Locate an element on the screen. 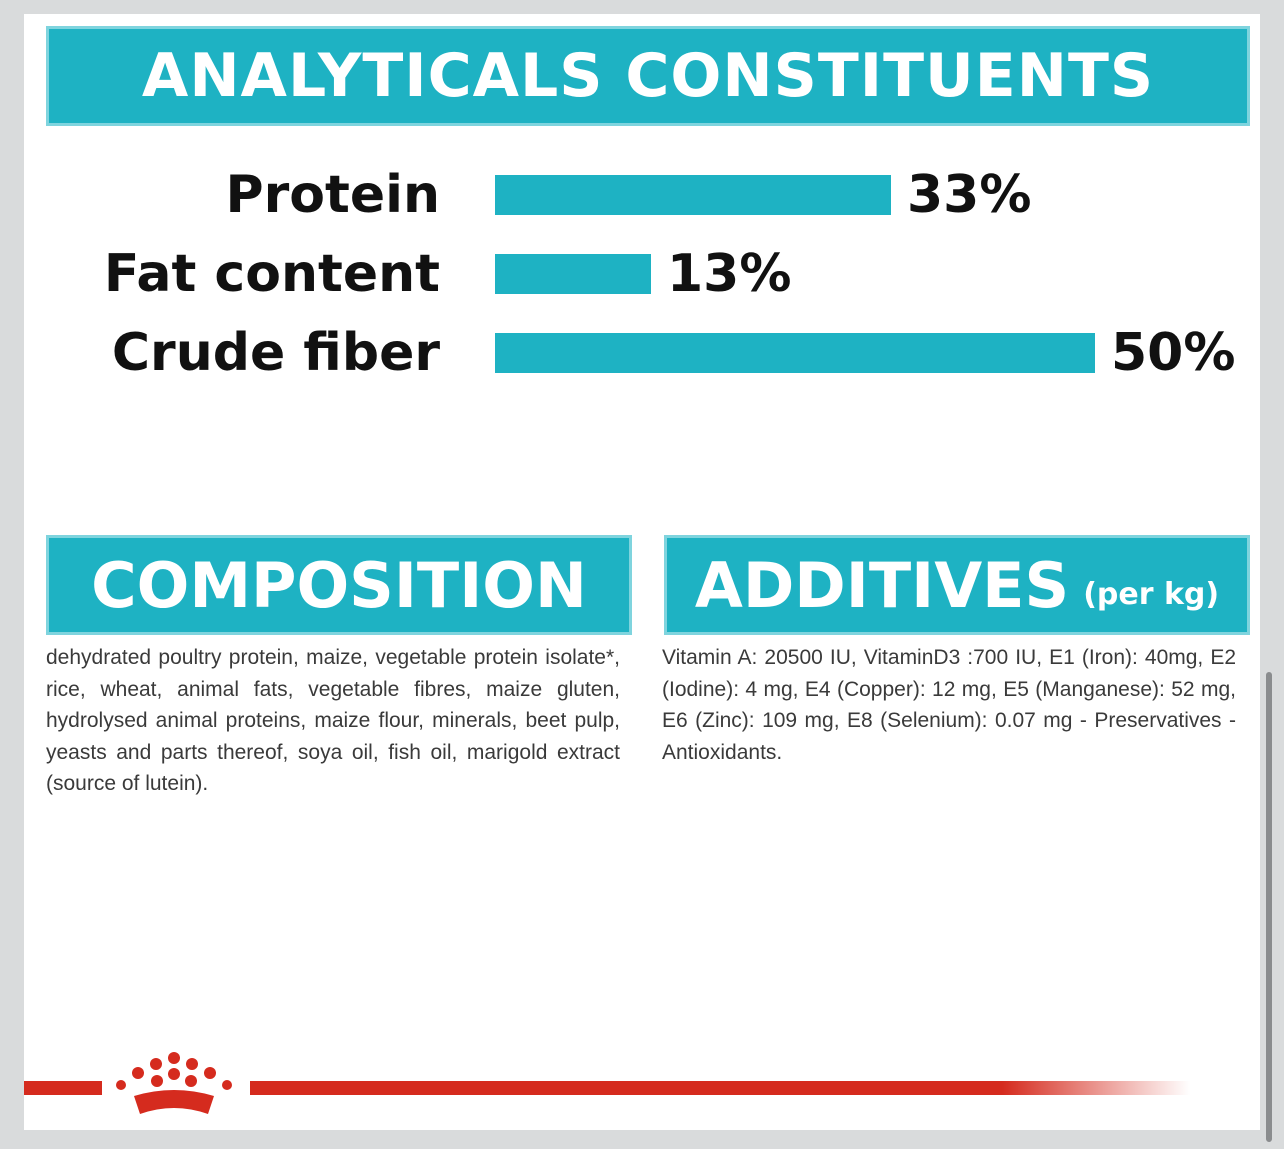 The image size is (1284, 1149). category-label: Fat content is located at coordinates (272, 274).